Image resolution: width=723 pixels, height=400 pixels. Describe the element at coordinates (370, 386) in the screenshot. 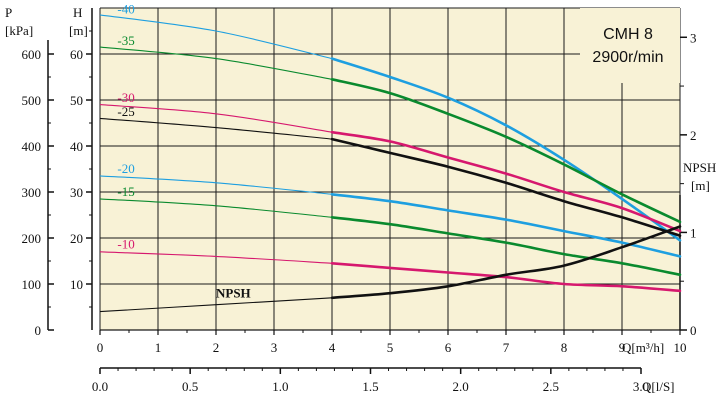

I see `x2-tick-label: 1.5` at that location.